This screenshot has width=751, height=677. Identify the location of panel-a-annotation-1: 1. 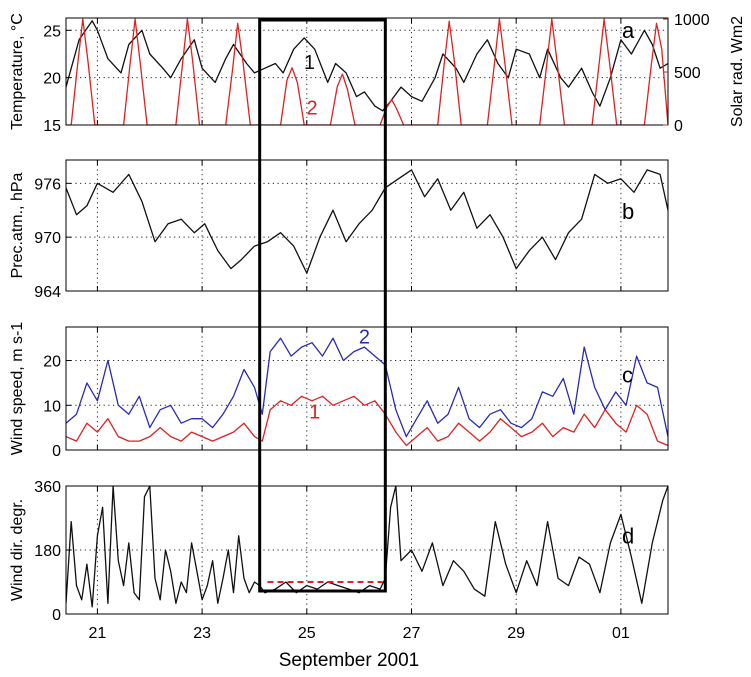
(309, 63).